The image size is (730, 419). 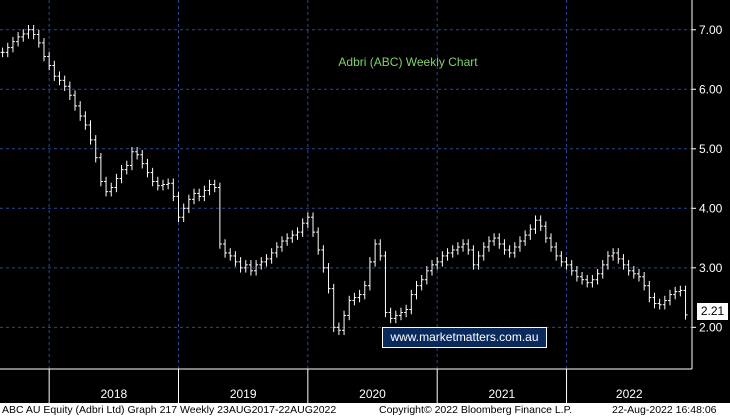 What do you see at coordinates (707, 184) in the screenshot?
I see `y-axis: 2.00 3.00 4.00 5.00 6.00 7.00` at bounding box center [707, 184].